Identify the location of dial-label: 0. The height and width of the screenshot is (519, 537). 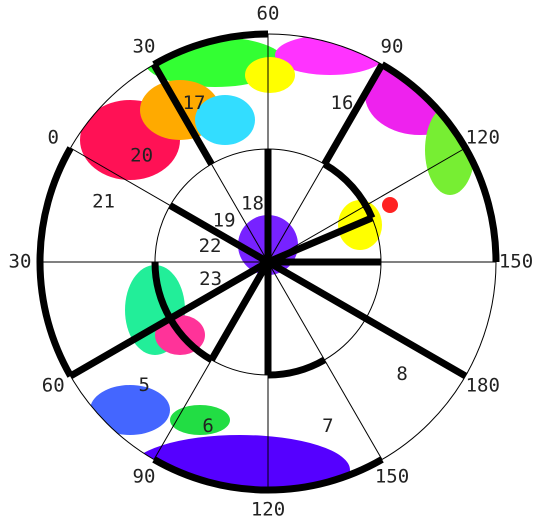
(52, 138).